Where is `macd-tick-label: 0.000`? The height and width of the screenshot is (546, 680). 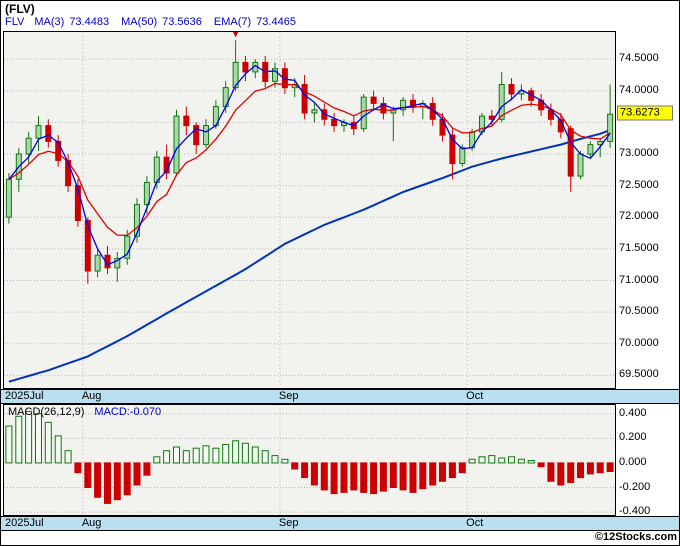 macd-tick-label: 0.000 is located at coordinates (633, 461).